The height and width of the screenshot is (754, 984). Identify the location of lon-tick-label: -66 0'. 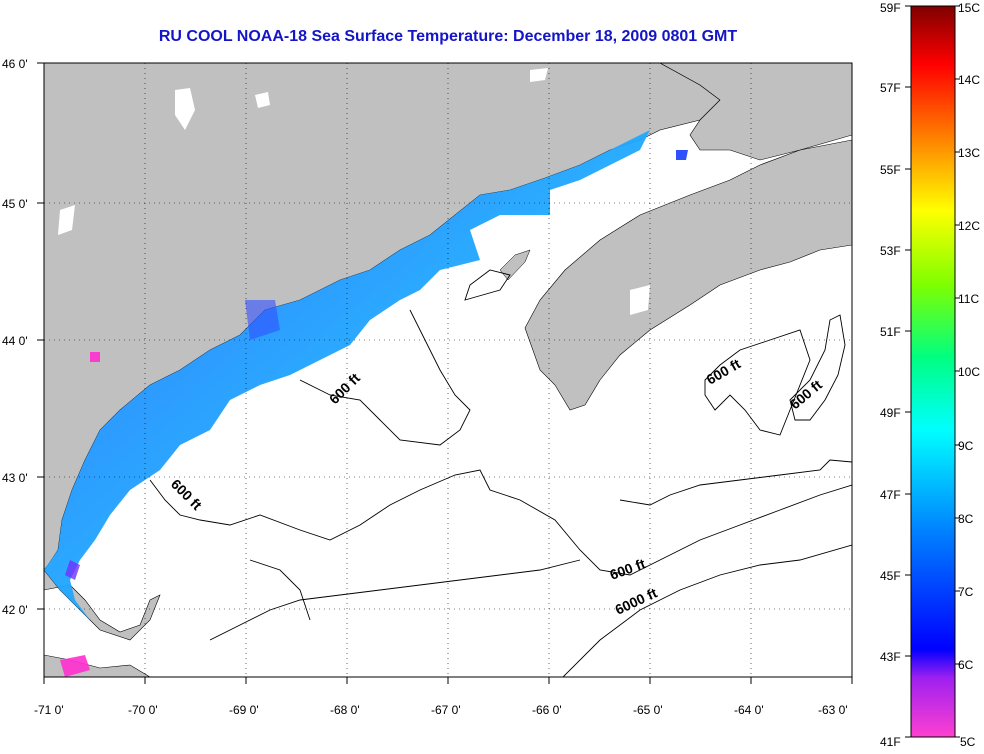
(547, 710).